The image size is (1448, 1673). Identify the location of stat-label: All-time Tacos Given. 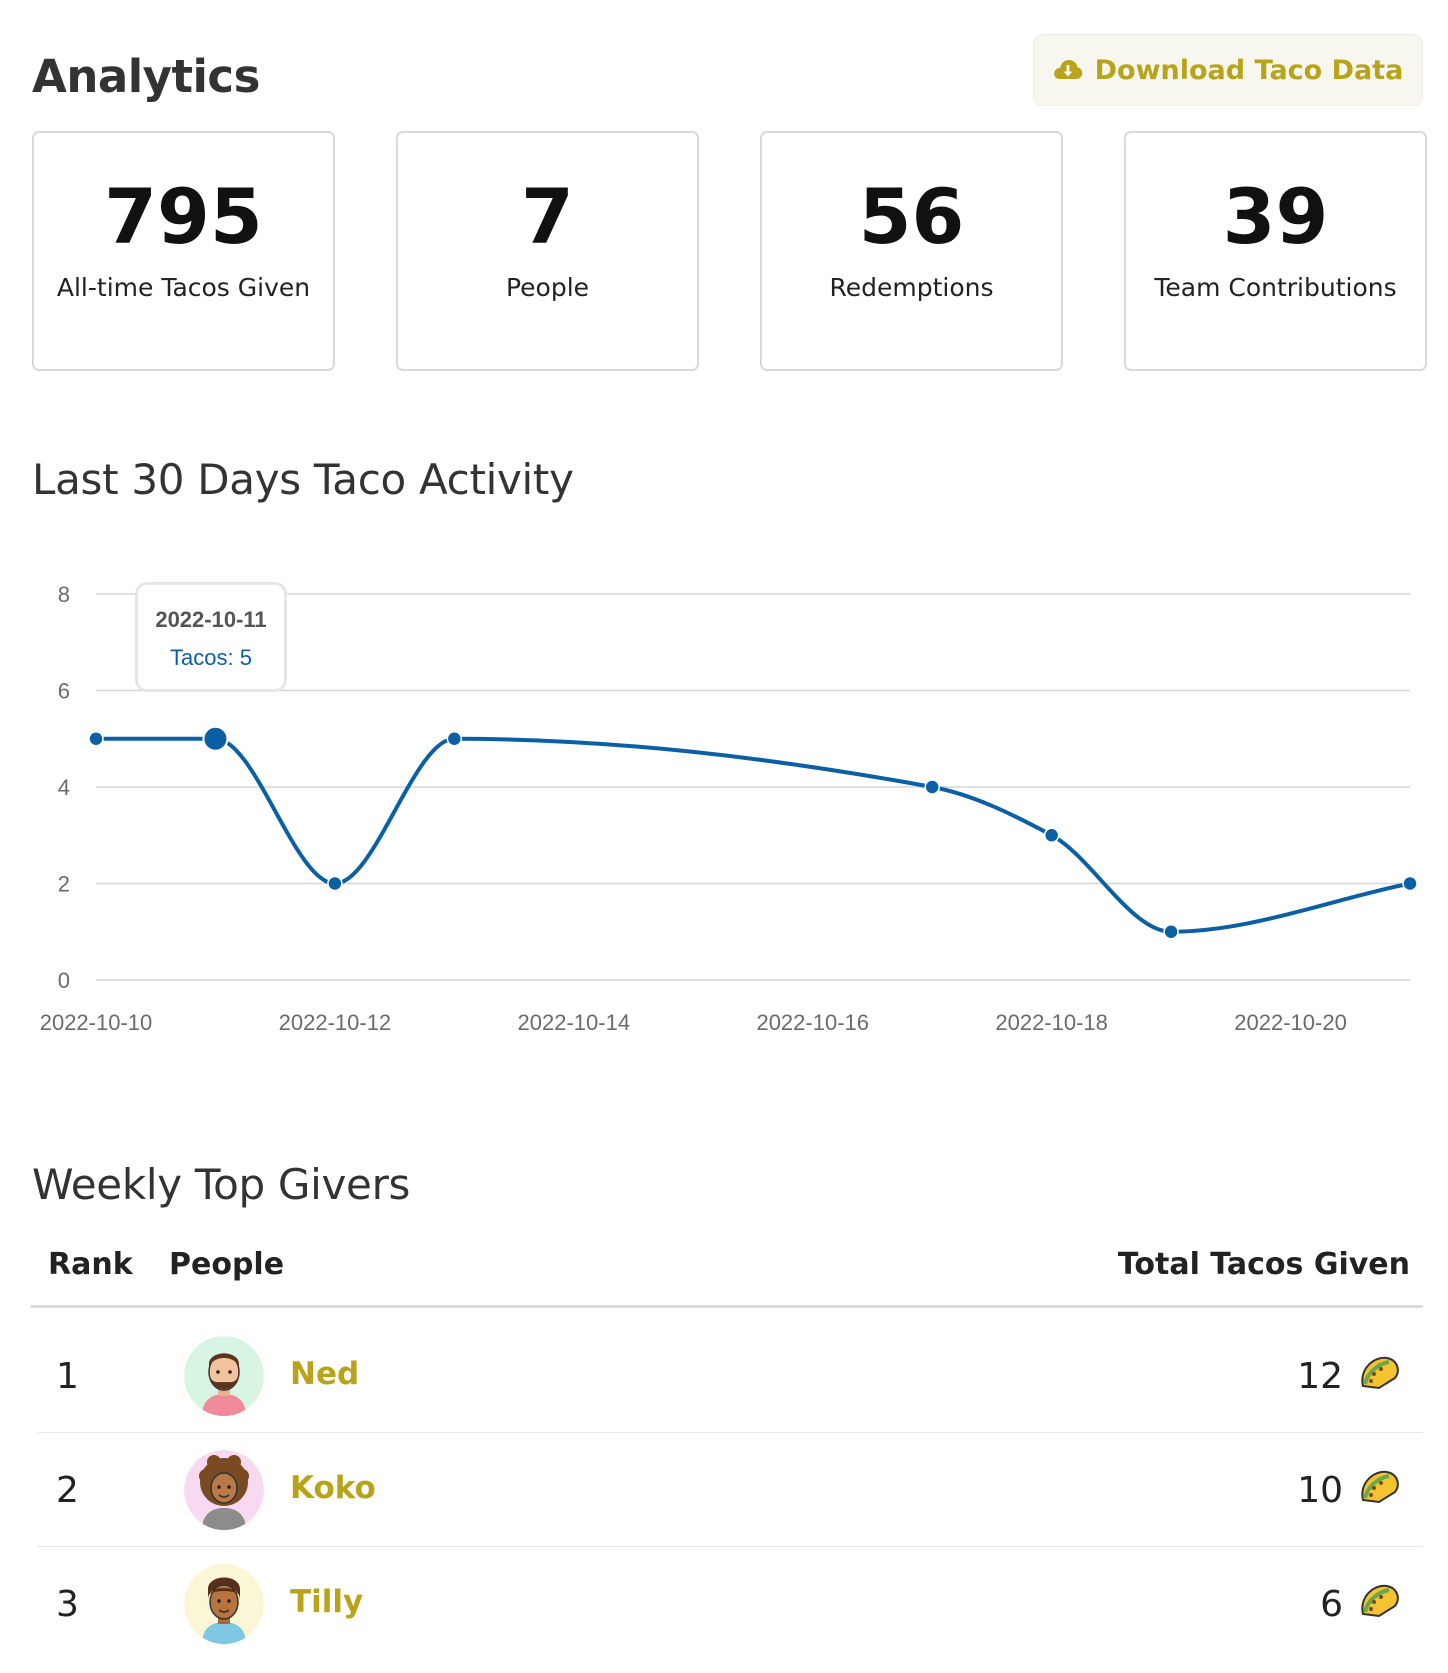
(183, 287).